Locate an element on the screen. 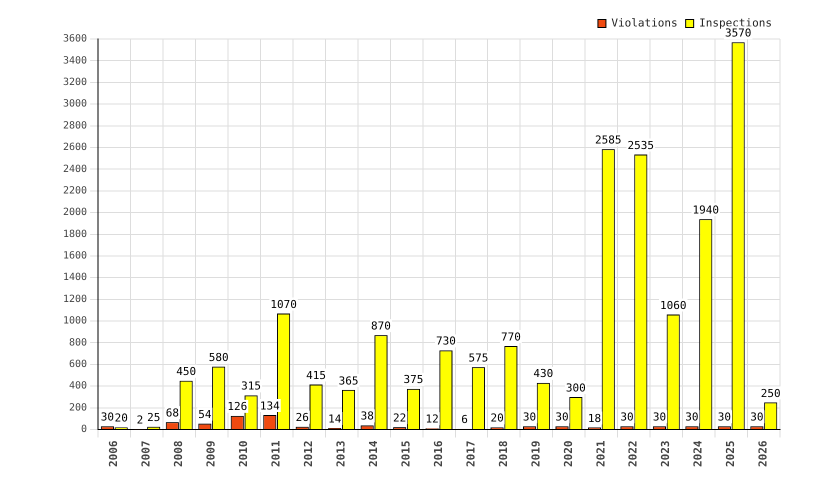  x-tick-label: 2013 is located at coordinates (341, 454).